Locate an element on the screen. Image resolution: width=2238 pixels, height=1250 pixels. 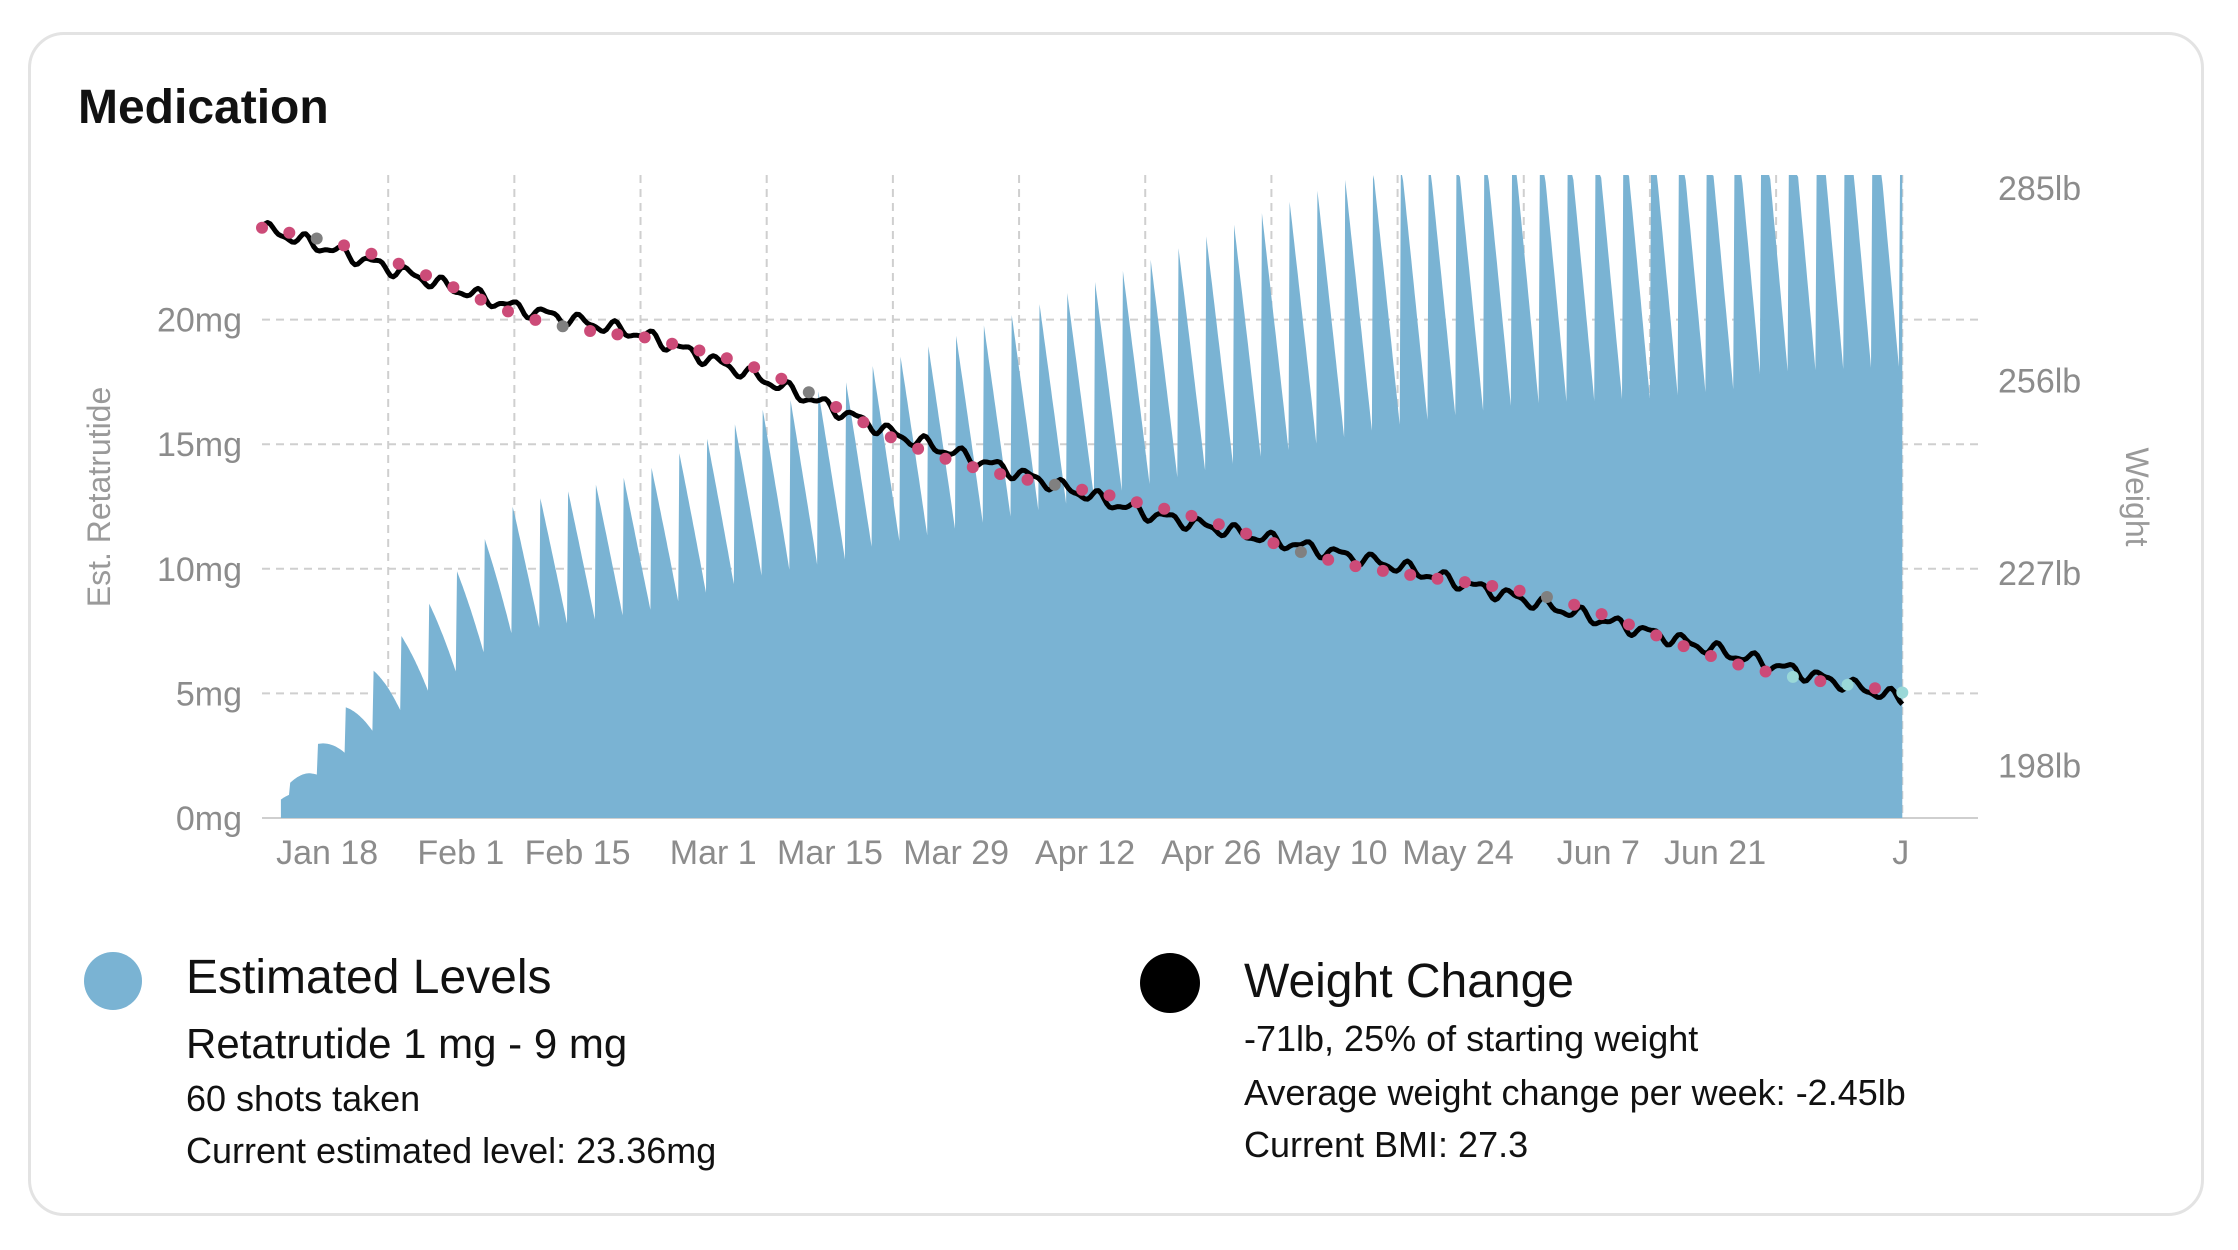
weight-legend-dot is located at coordinates (1170, 983).